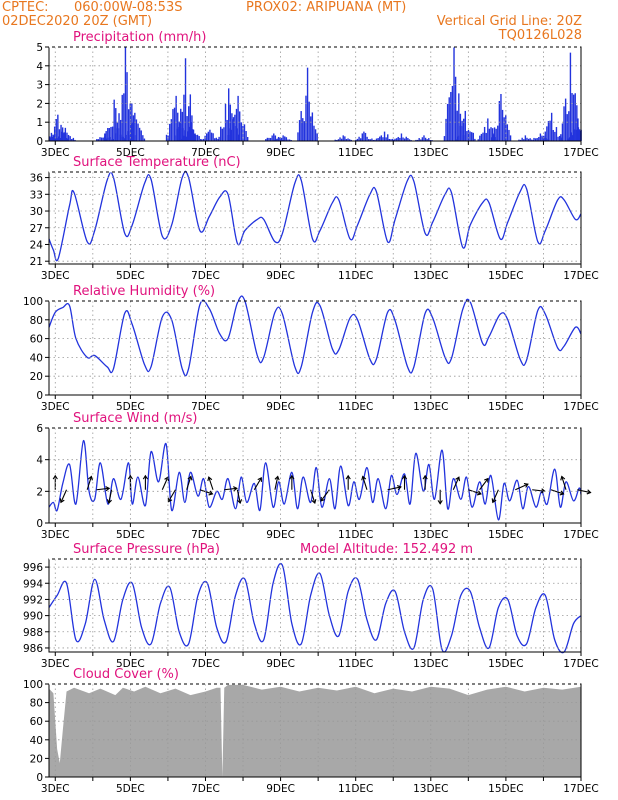 Image resolution: width=618 pixels, height=800 pixels. What do you see at coordinates (126, 674) in the screenshot?
I see `panel-title: Cloud Cover (%)` at bounding box center [126, 674].